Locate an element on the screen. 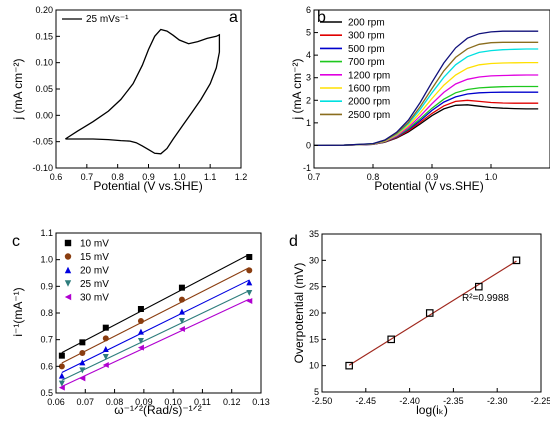 The height and width of the screenshot is (426, 550). x-tick-label: -2.25 is located at coordinates (540, 401).